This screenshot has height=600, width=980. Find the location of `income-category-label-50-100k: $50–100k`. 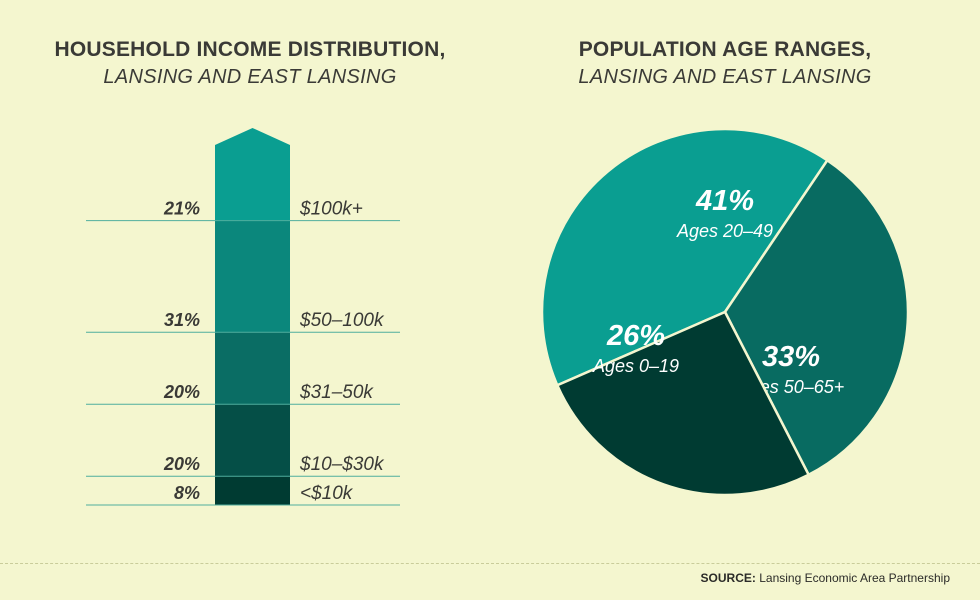

income-category-label-50-100k: $50–100k is located at coordinates (342, 320).